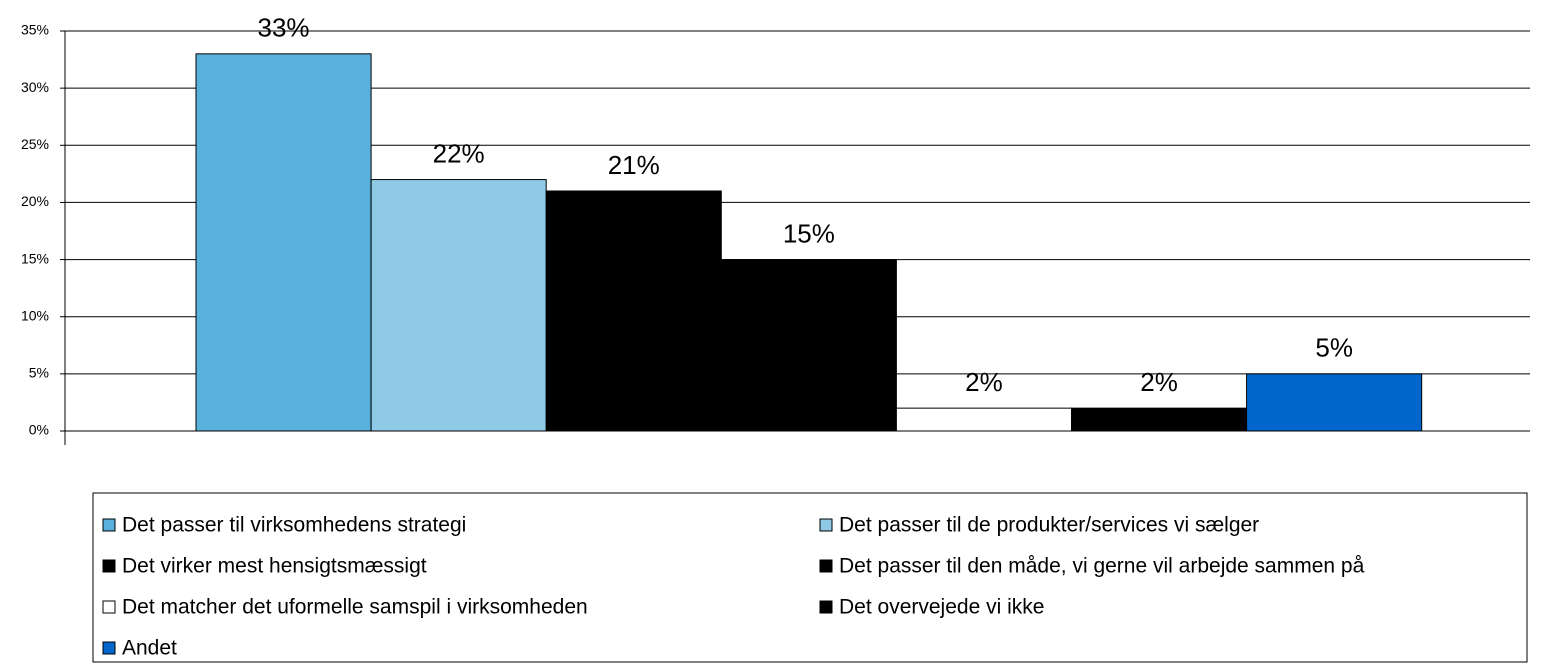  I want to click on data-label: 5%, so click(1334, 348).